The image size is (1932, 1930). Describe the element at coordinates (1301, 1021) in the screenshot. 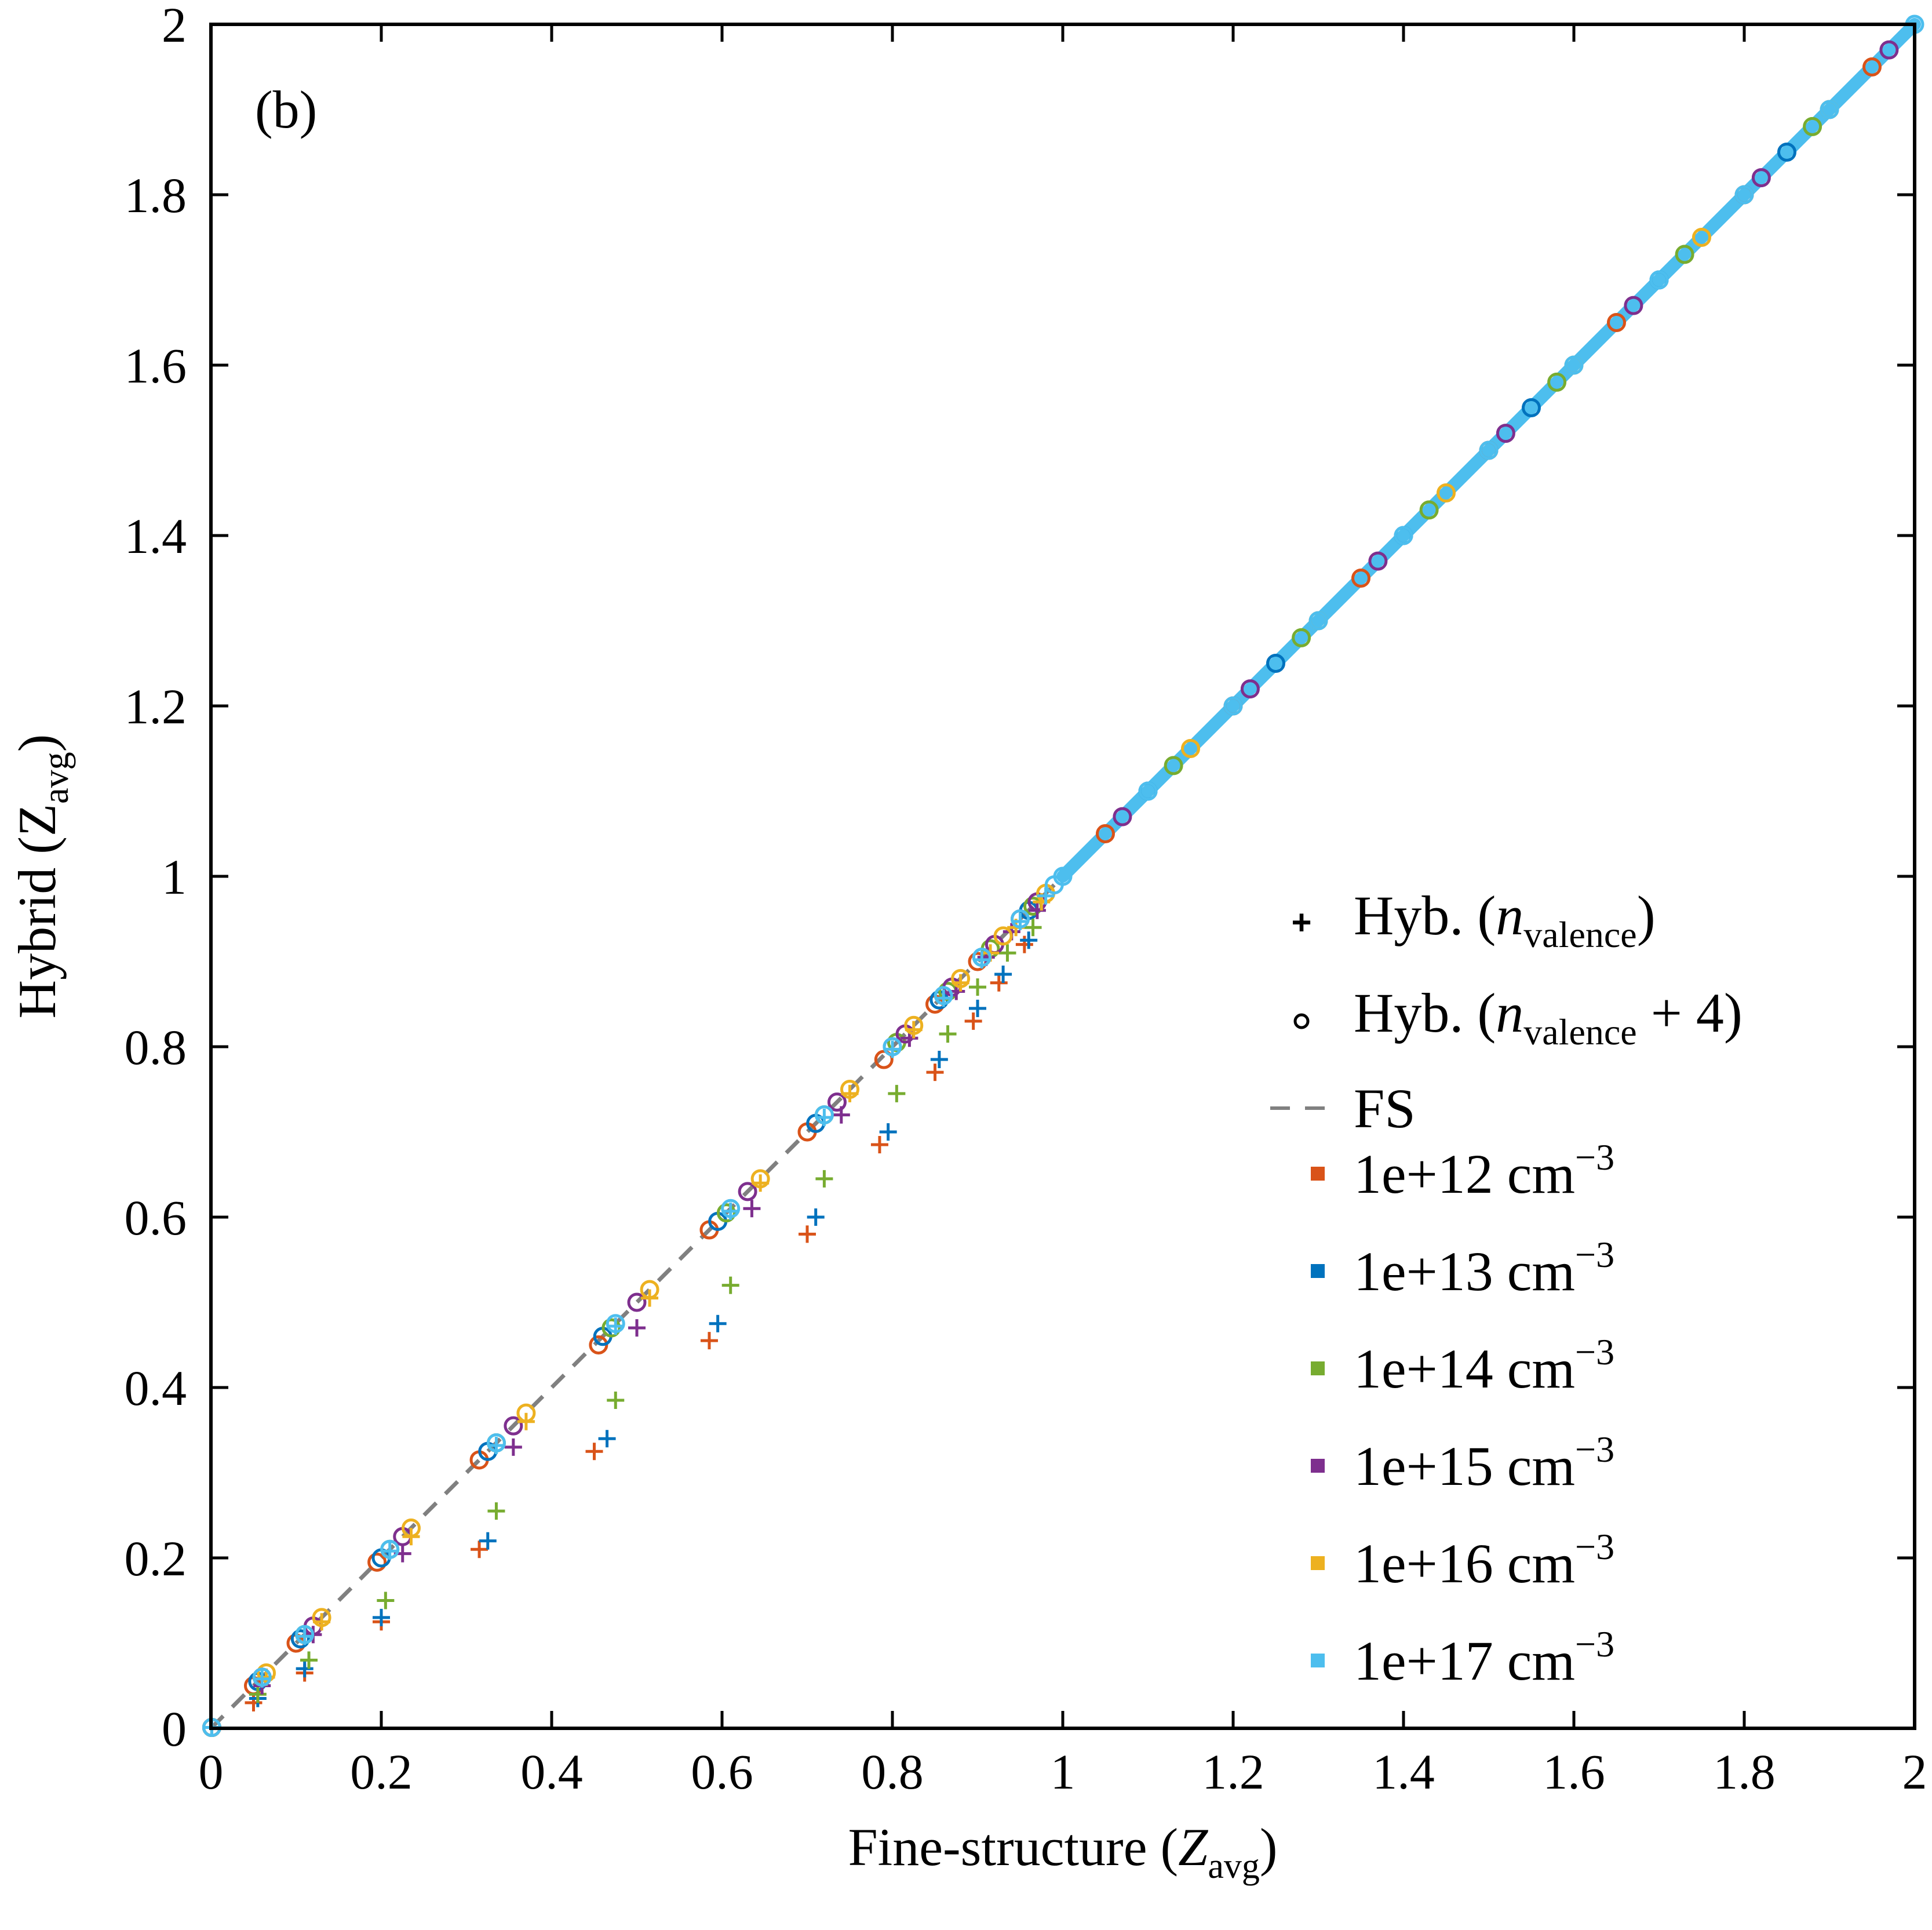

I see `legend-circle-marker` at that location.